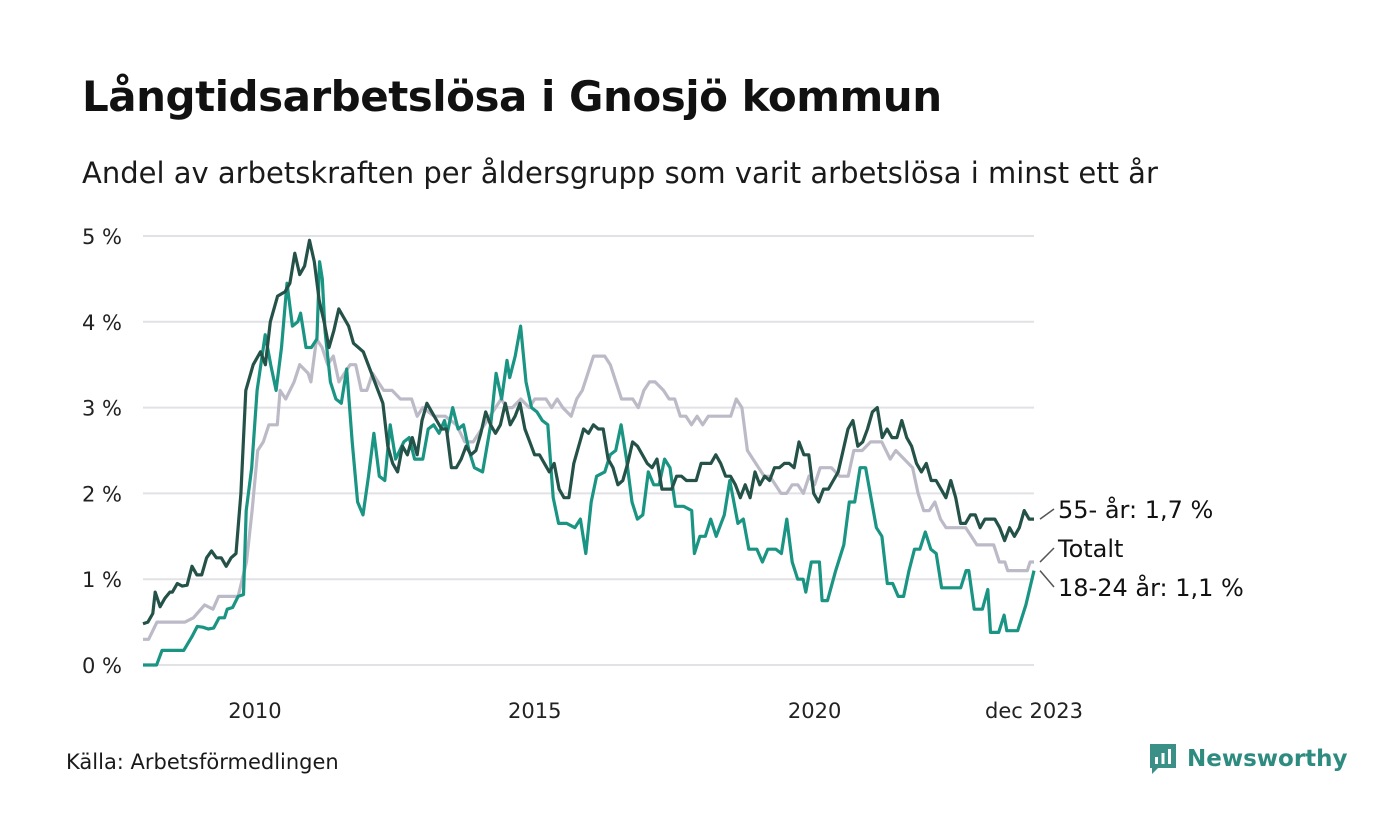  I want to click on newsworthy-logo: Newsworthy, so click(1248, 759).